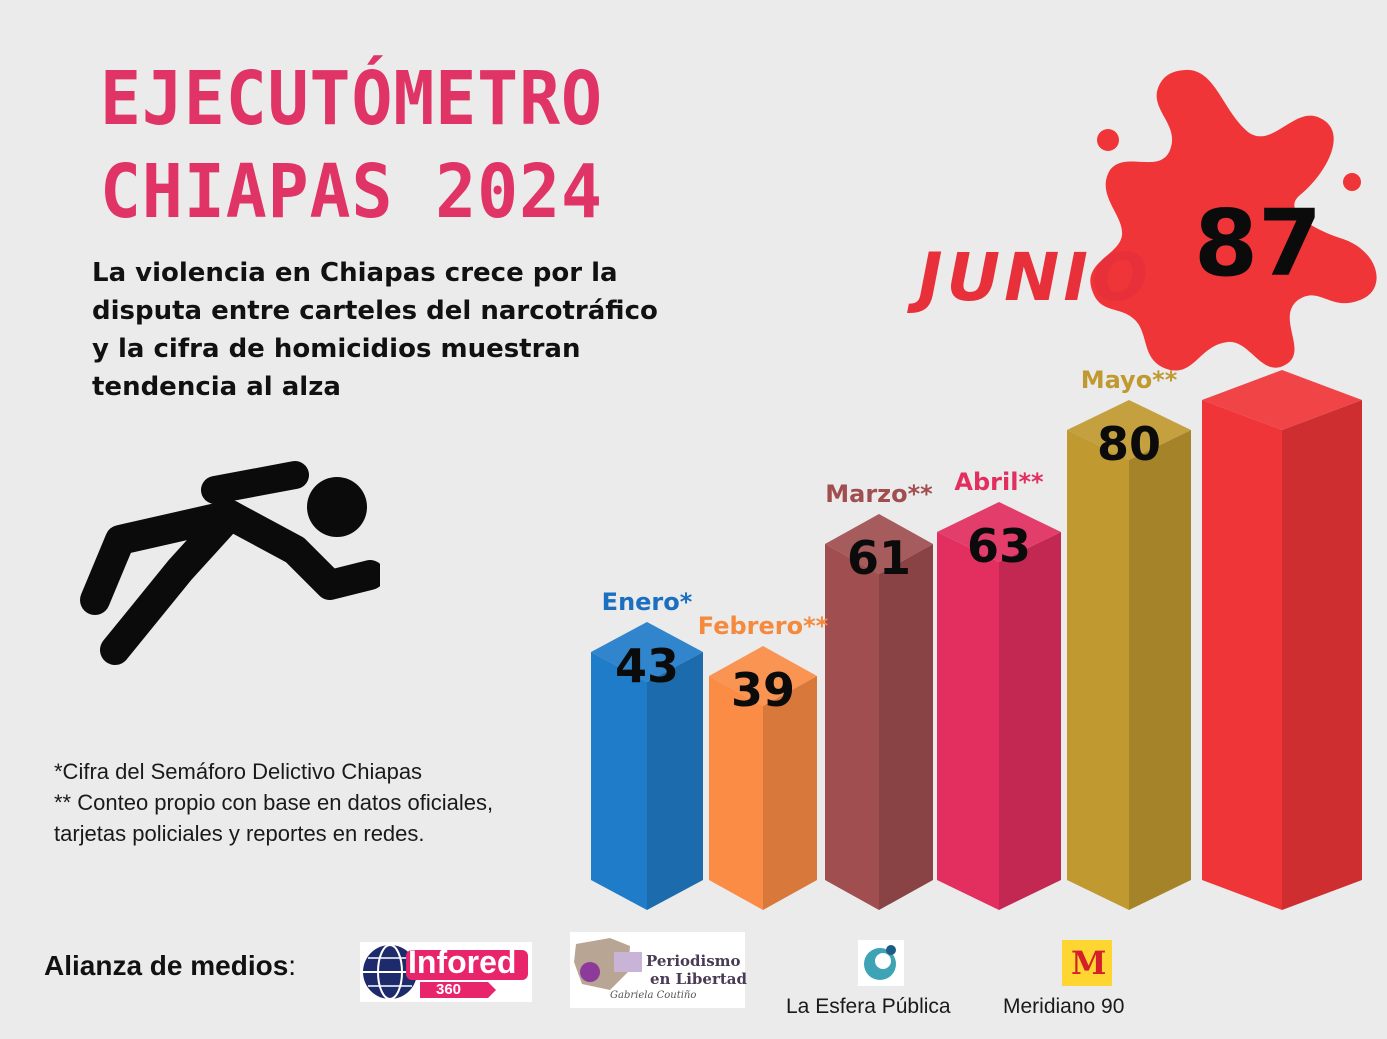 The width and height of the screenshot is (1387, 1039). Describe the element at coordinates (999, 546) in the screenshot. I see `bar-value-label: 63` at that location.